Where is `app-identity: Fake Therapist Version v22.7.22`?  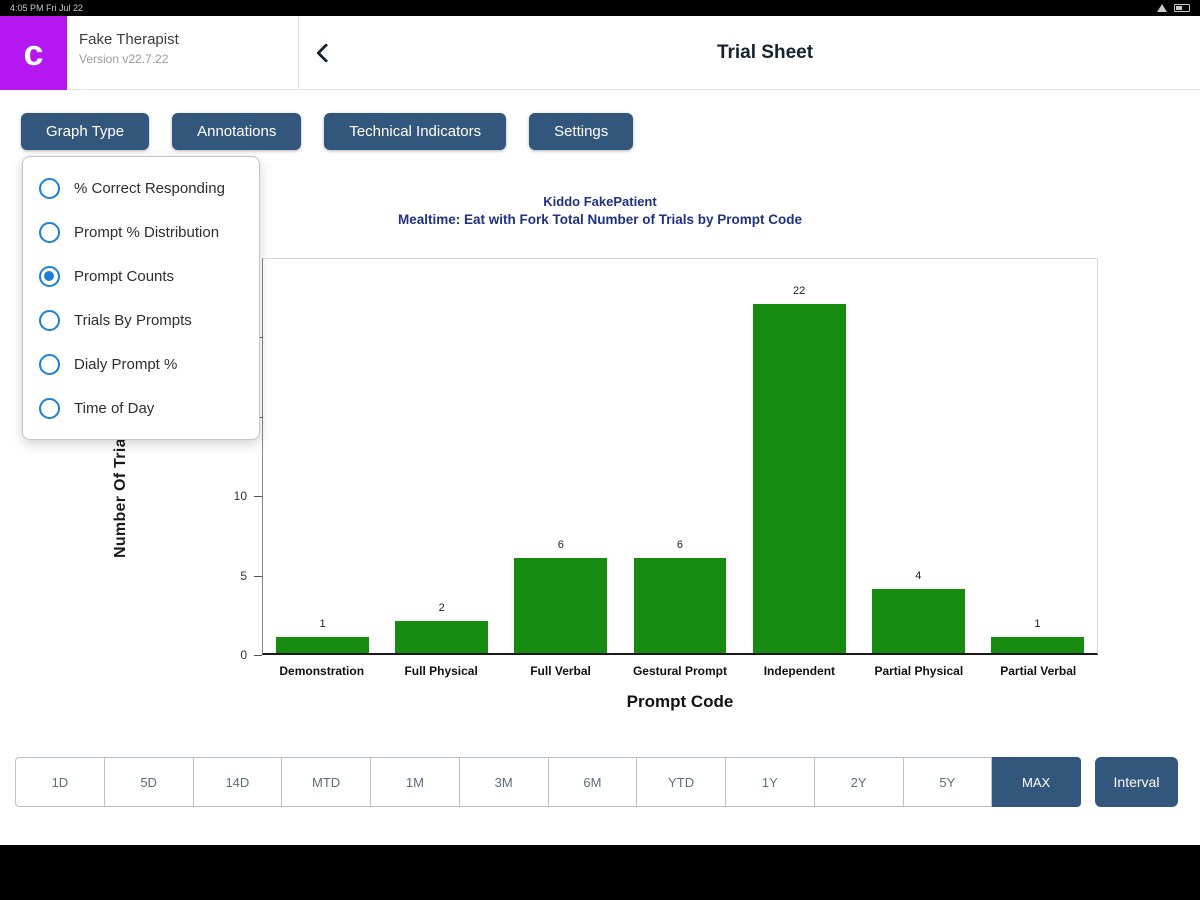
app-identity: Fake Therapist Version v22.7.22 is located at coordinates (129, 48).